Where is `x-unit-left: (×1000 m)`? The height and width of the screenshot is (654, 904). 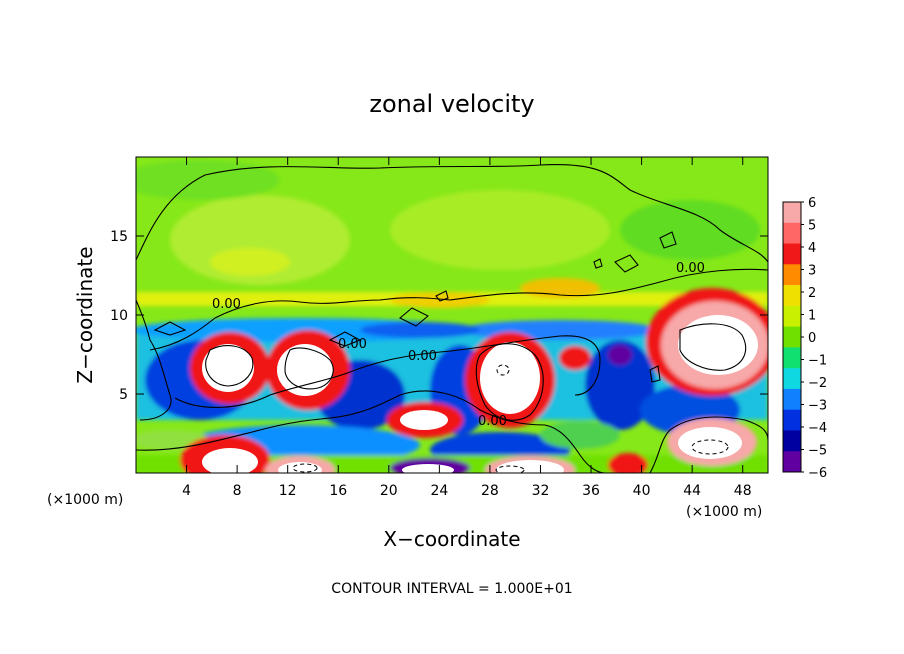
x-unit-left: (×1000 m) is located at coordinates (85, 500).